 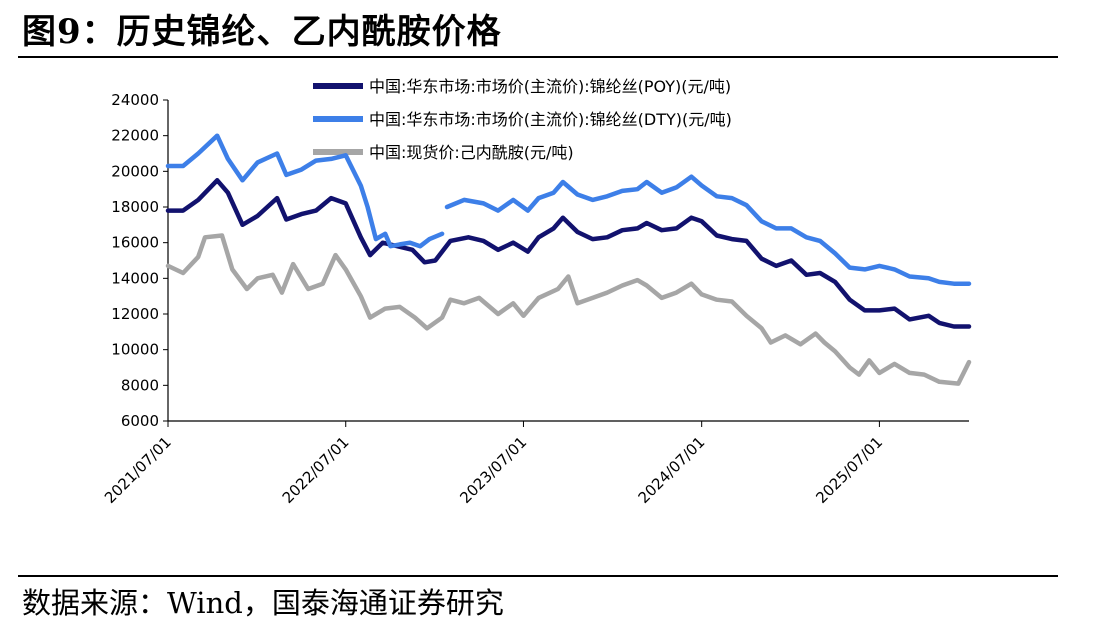 I want to click on legend-label-1: 中国:华东市场:市场价(主流价):锦纶丝(POY)(元/吨), so click(x=550, y=86).